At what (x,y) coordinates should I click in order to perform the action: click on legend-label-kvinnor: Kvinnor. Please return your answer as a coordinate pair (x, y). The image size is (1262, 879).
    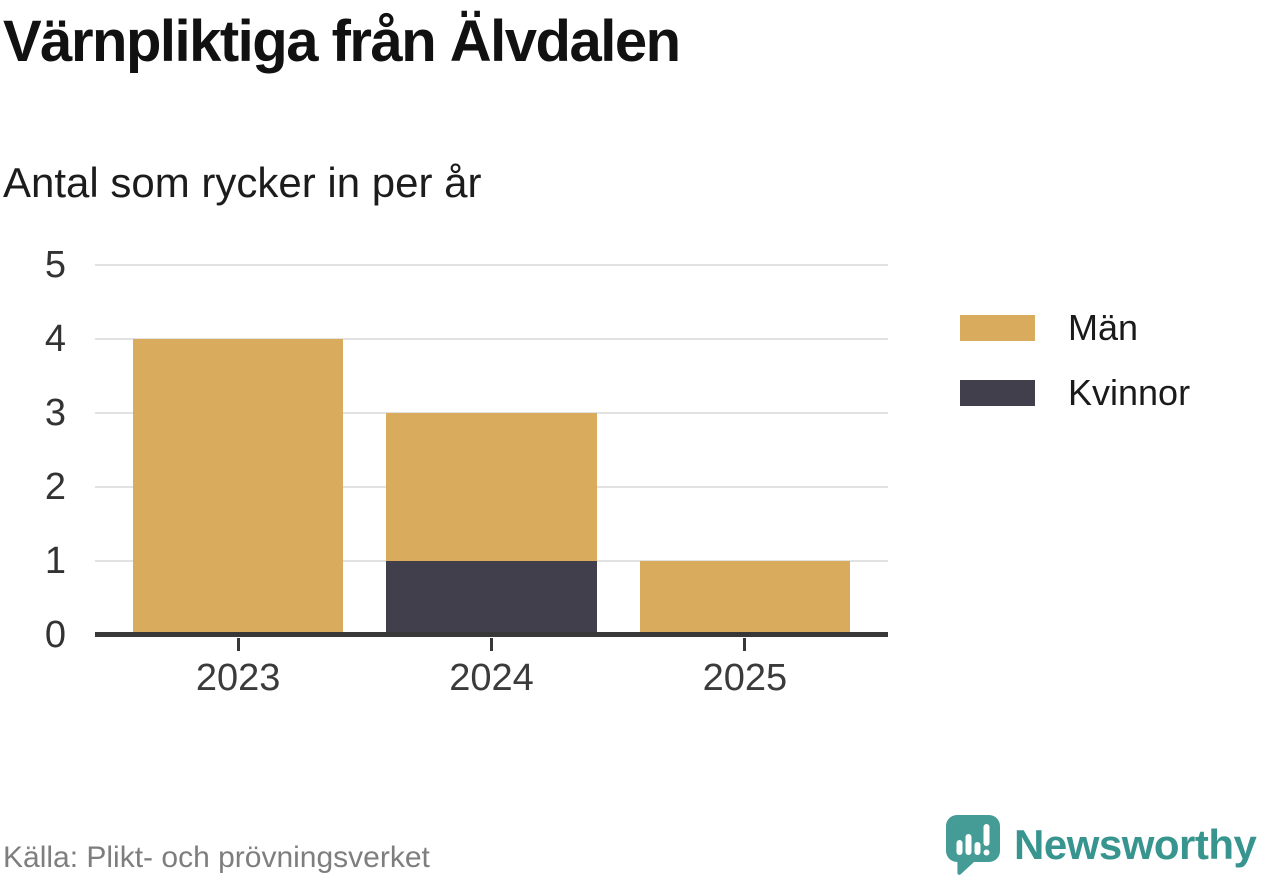
    Looking at the image, I should click on (1129, 392).